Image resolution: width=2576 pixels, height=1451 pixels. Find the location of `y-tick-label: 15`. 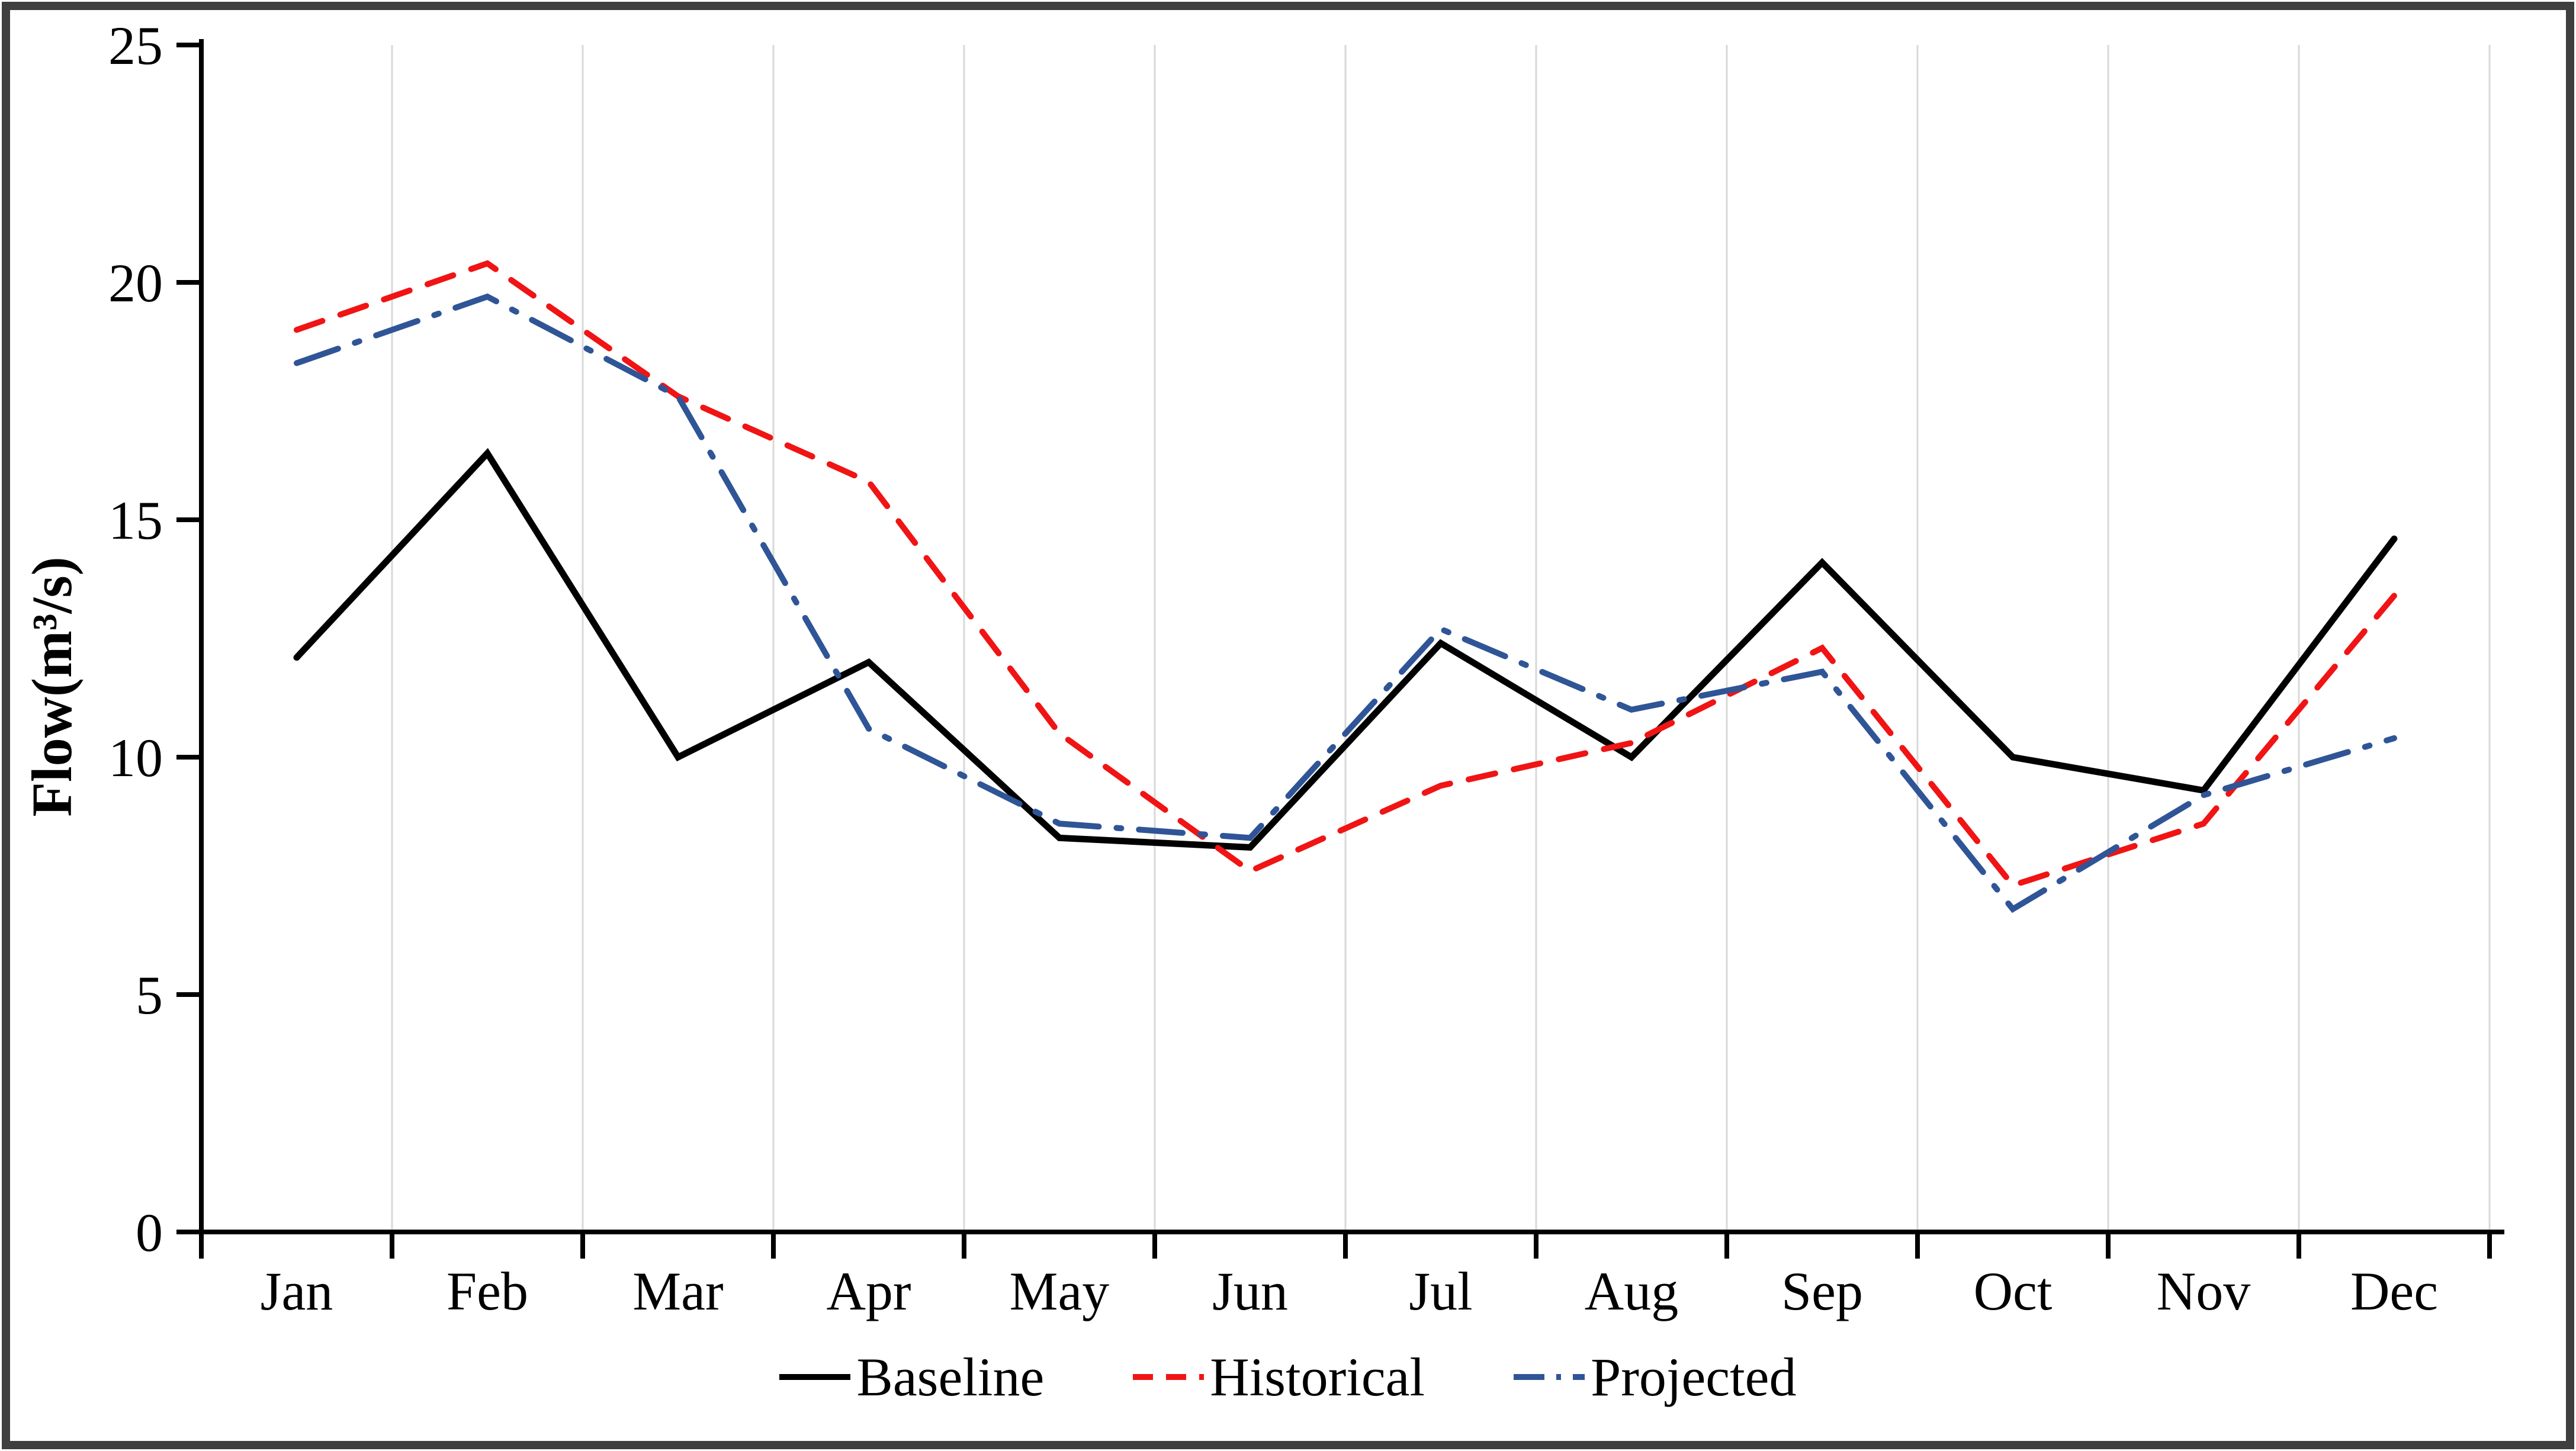

y-tick-label: 15 is located at coordinates (135, 521).